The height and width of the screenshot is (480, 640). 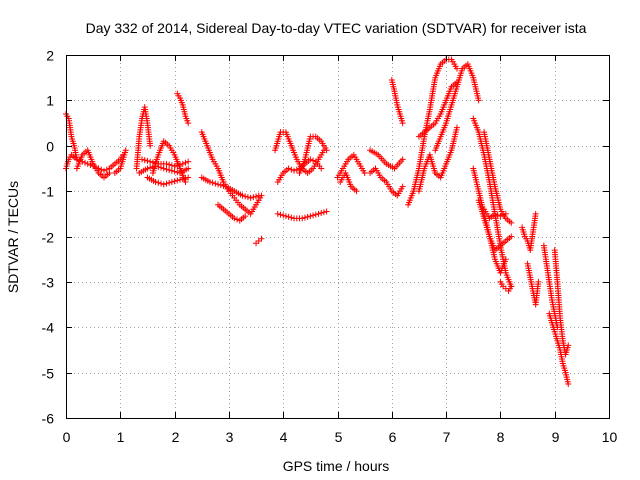 What do you see at coordinates (48, 283) in the screenshot?
I see `y-tick-label: -3` at bounding box center [48, 283].